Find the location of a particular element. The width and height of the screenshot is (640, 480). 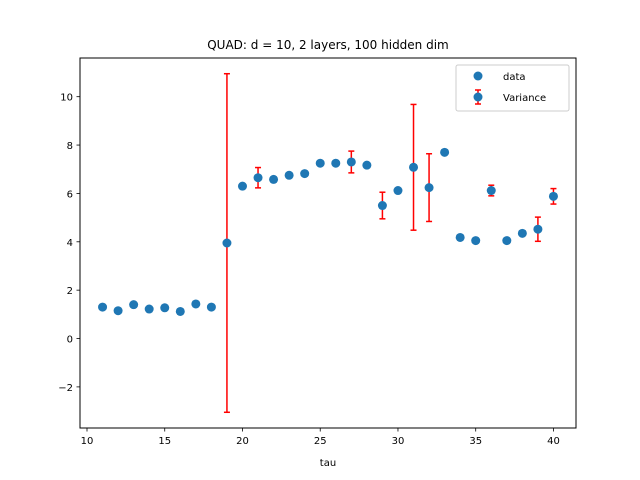

x-tick-label: 35 is located at coordinates (475, 441).